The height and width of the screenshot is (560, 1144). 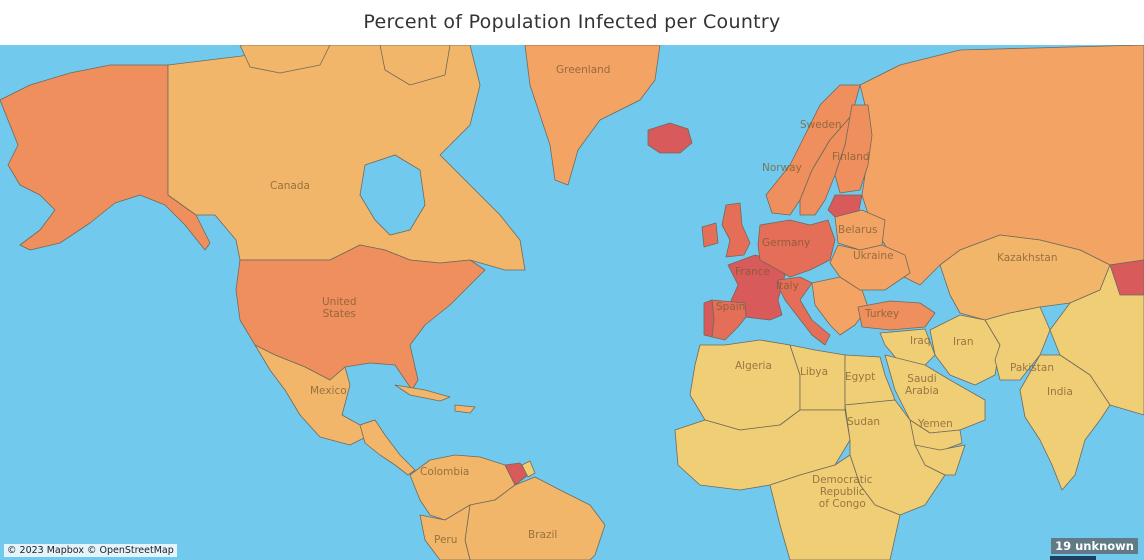 What do you see at coordinates (1094, 546) in the screenshot?
I see `unknown-count-badge: 19 unknown` at bounding box center [1094, 546].